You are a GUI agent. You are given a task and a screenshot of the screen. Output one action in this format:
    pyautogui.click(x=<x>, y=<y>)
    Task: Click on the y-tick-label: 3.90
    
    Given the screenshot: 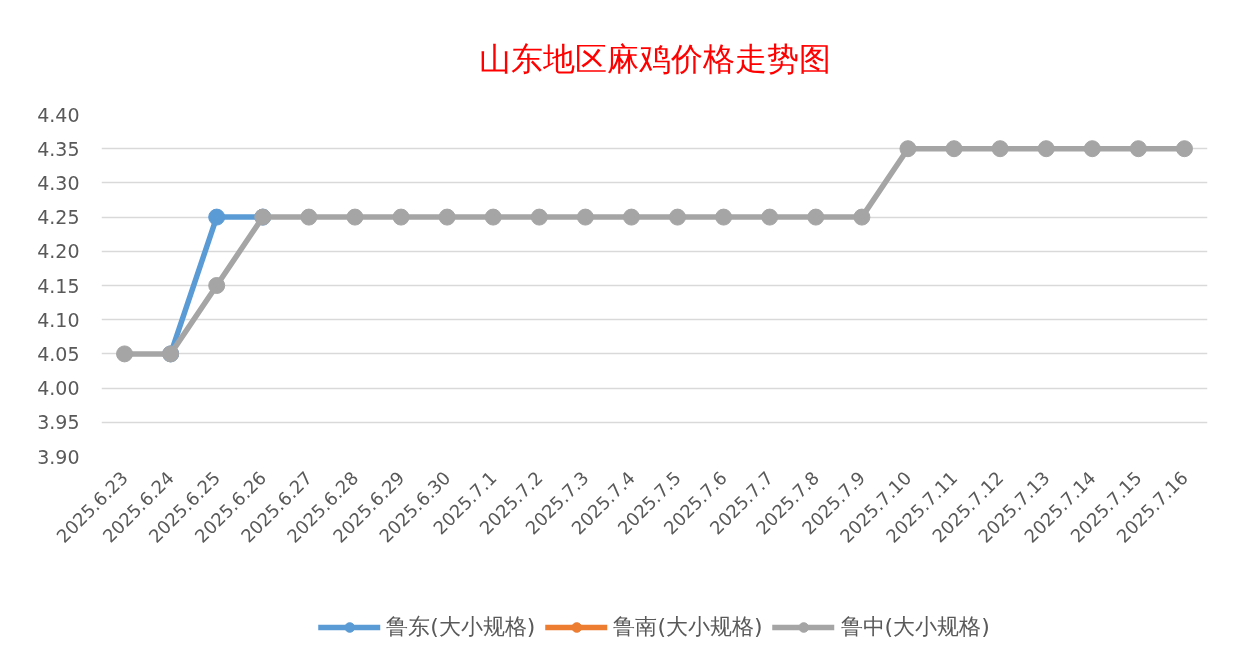 What is the action you would take?
    pyautogui.click(x=58, y=456)
    